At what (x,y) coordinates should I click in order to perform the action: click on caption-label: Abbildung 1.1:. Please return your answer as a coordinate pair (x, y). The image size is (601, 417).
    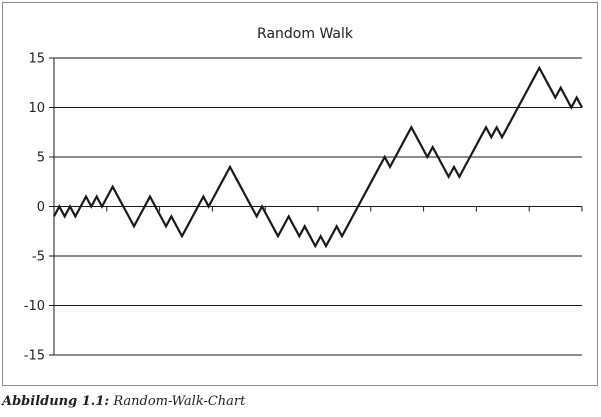
    Looking at the image, I should click on (56, 401).